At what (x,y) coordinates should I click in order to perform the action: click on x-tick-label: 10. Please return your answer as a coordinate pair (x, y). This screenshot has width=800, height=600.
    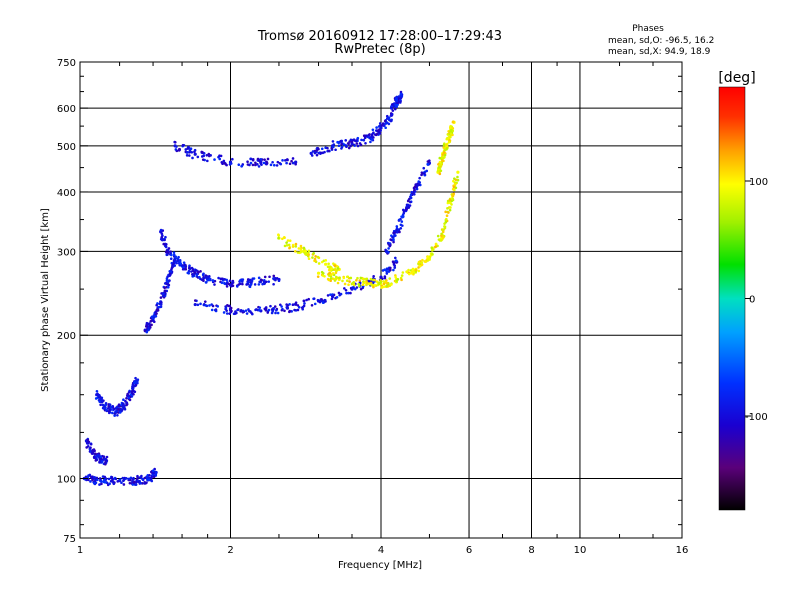
    Looking at the image, I should click on (580, 550).